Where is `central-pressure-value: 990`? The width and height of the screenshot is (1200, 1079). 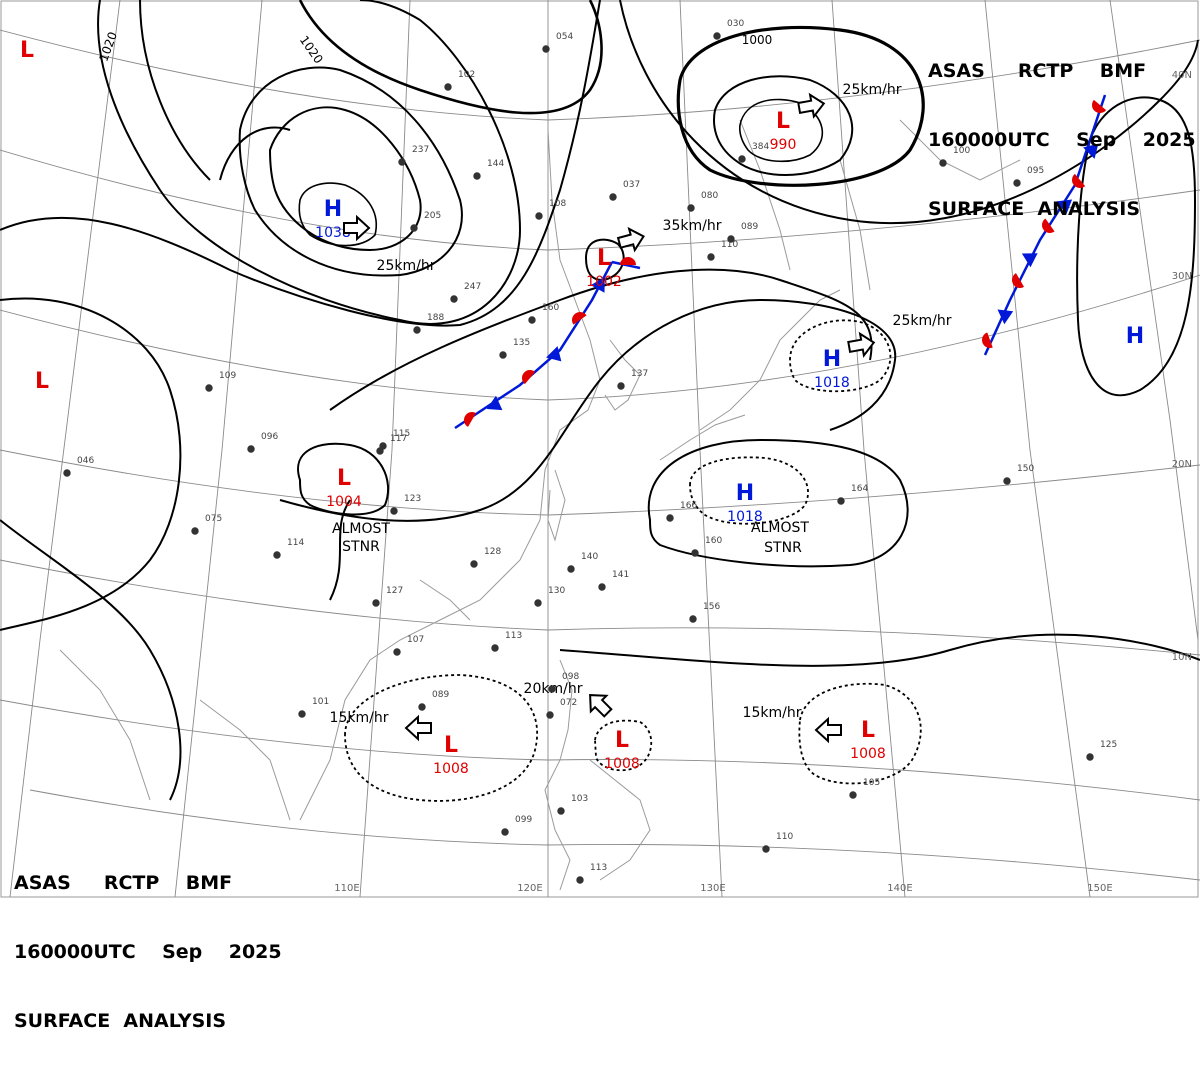
central-pressure-value: 990 is located at coordinates (783, 145).